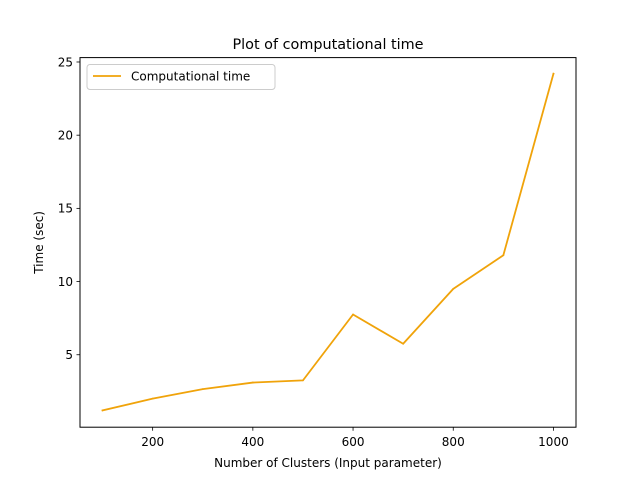  What do you see at coordinates (152, 442) in the screenshot?
I see `x-tick-label: 200` at bounding box center [152, 442].